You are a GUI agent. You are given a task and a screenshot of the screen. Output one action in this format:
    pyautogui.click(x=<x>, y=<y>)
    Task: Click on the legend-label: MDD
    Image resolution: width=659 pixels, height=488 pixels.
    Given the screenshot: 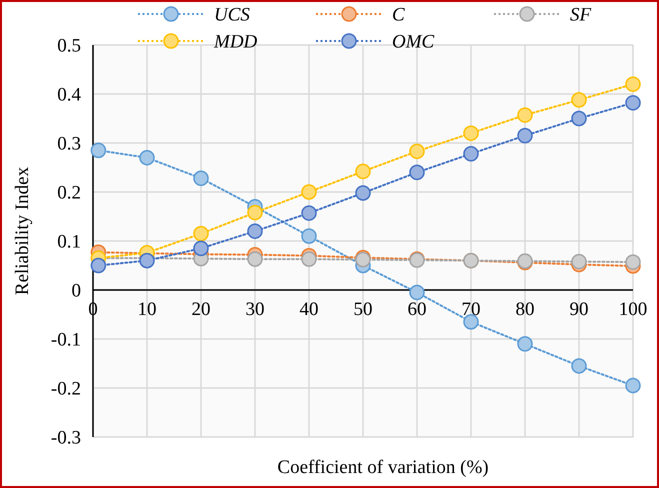 What is the action you would take?
    pyautogui.click(x=235, y=42)
    